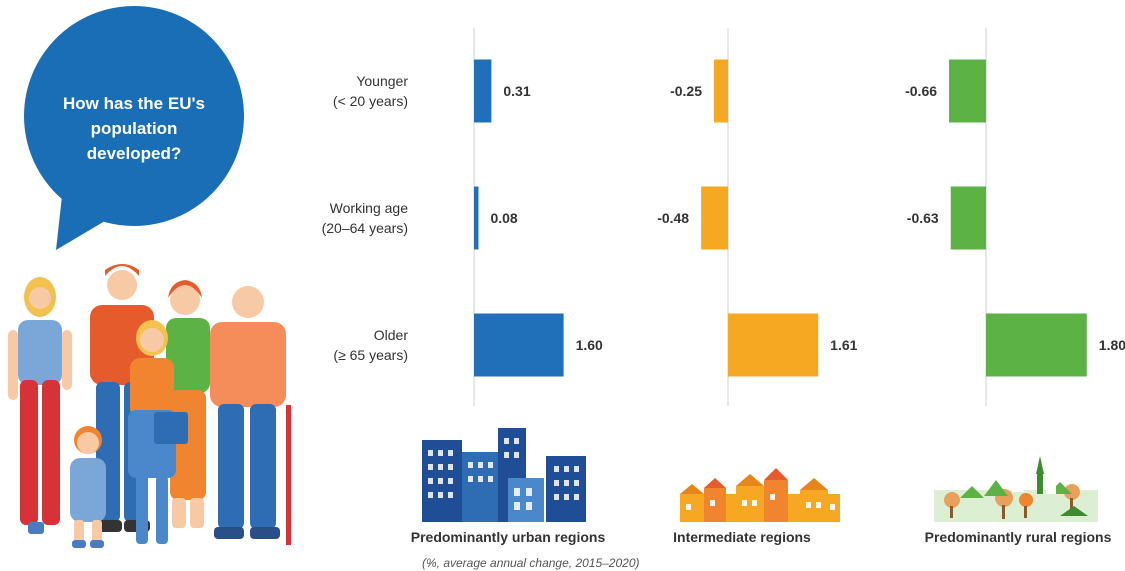  Describe the element at coordinates (843, 345) in the screenshot. I see `value-label-intermediate-older: 1.61` at that location.